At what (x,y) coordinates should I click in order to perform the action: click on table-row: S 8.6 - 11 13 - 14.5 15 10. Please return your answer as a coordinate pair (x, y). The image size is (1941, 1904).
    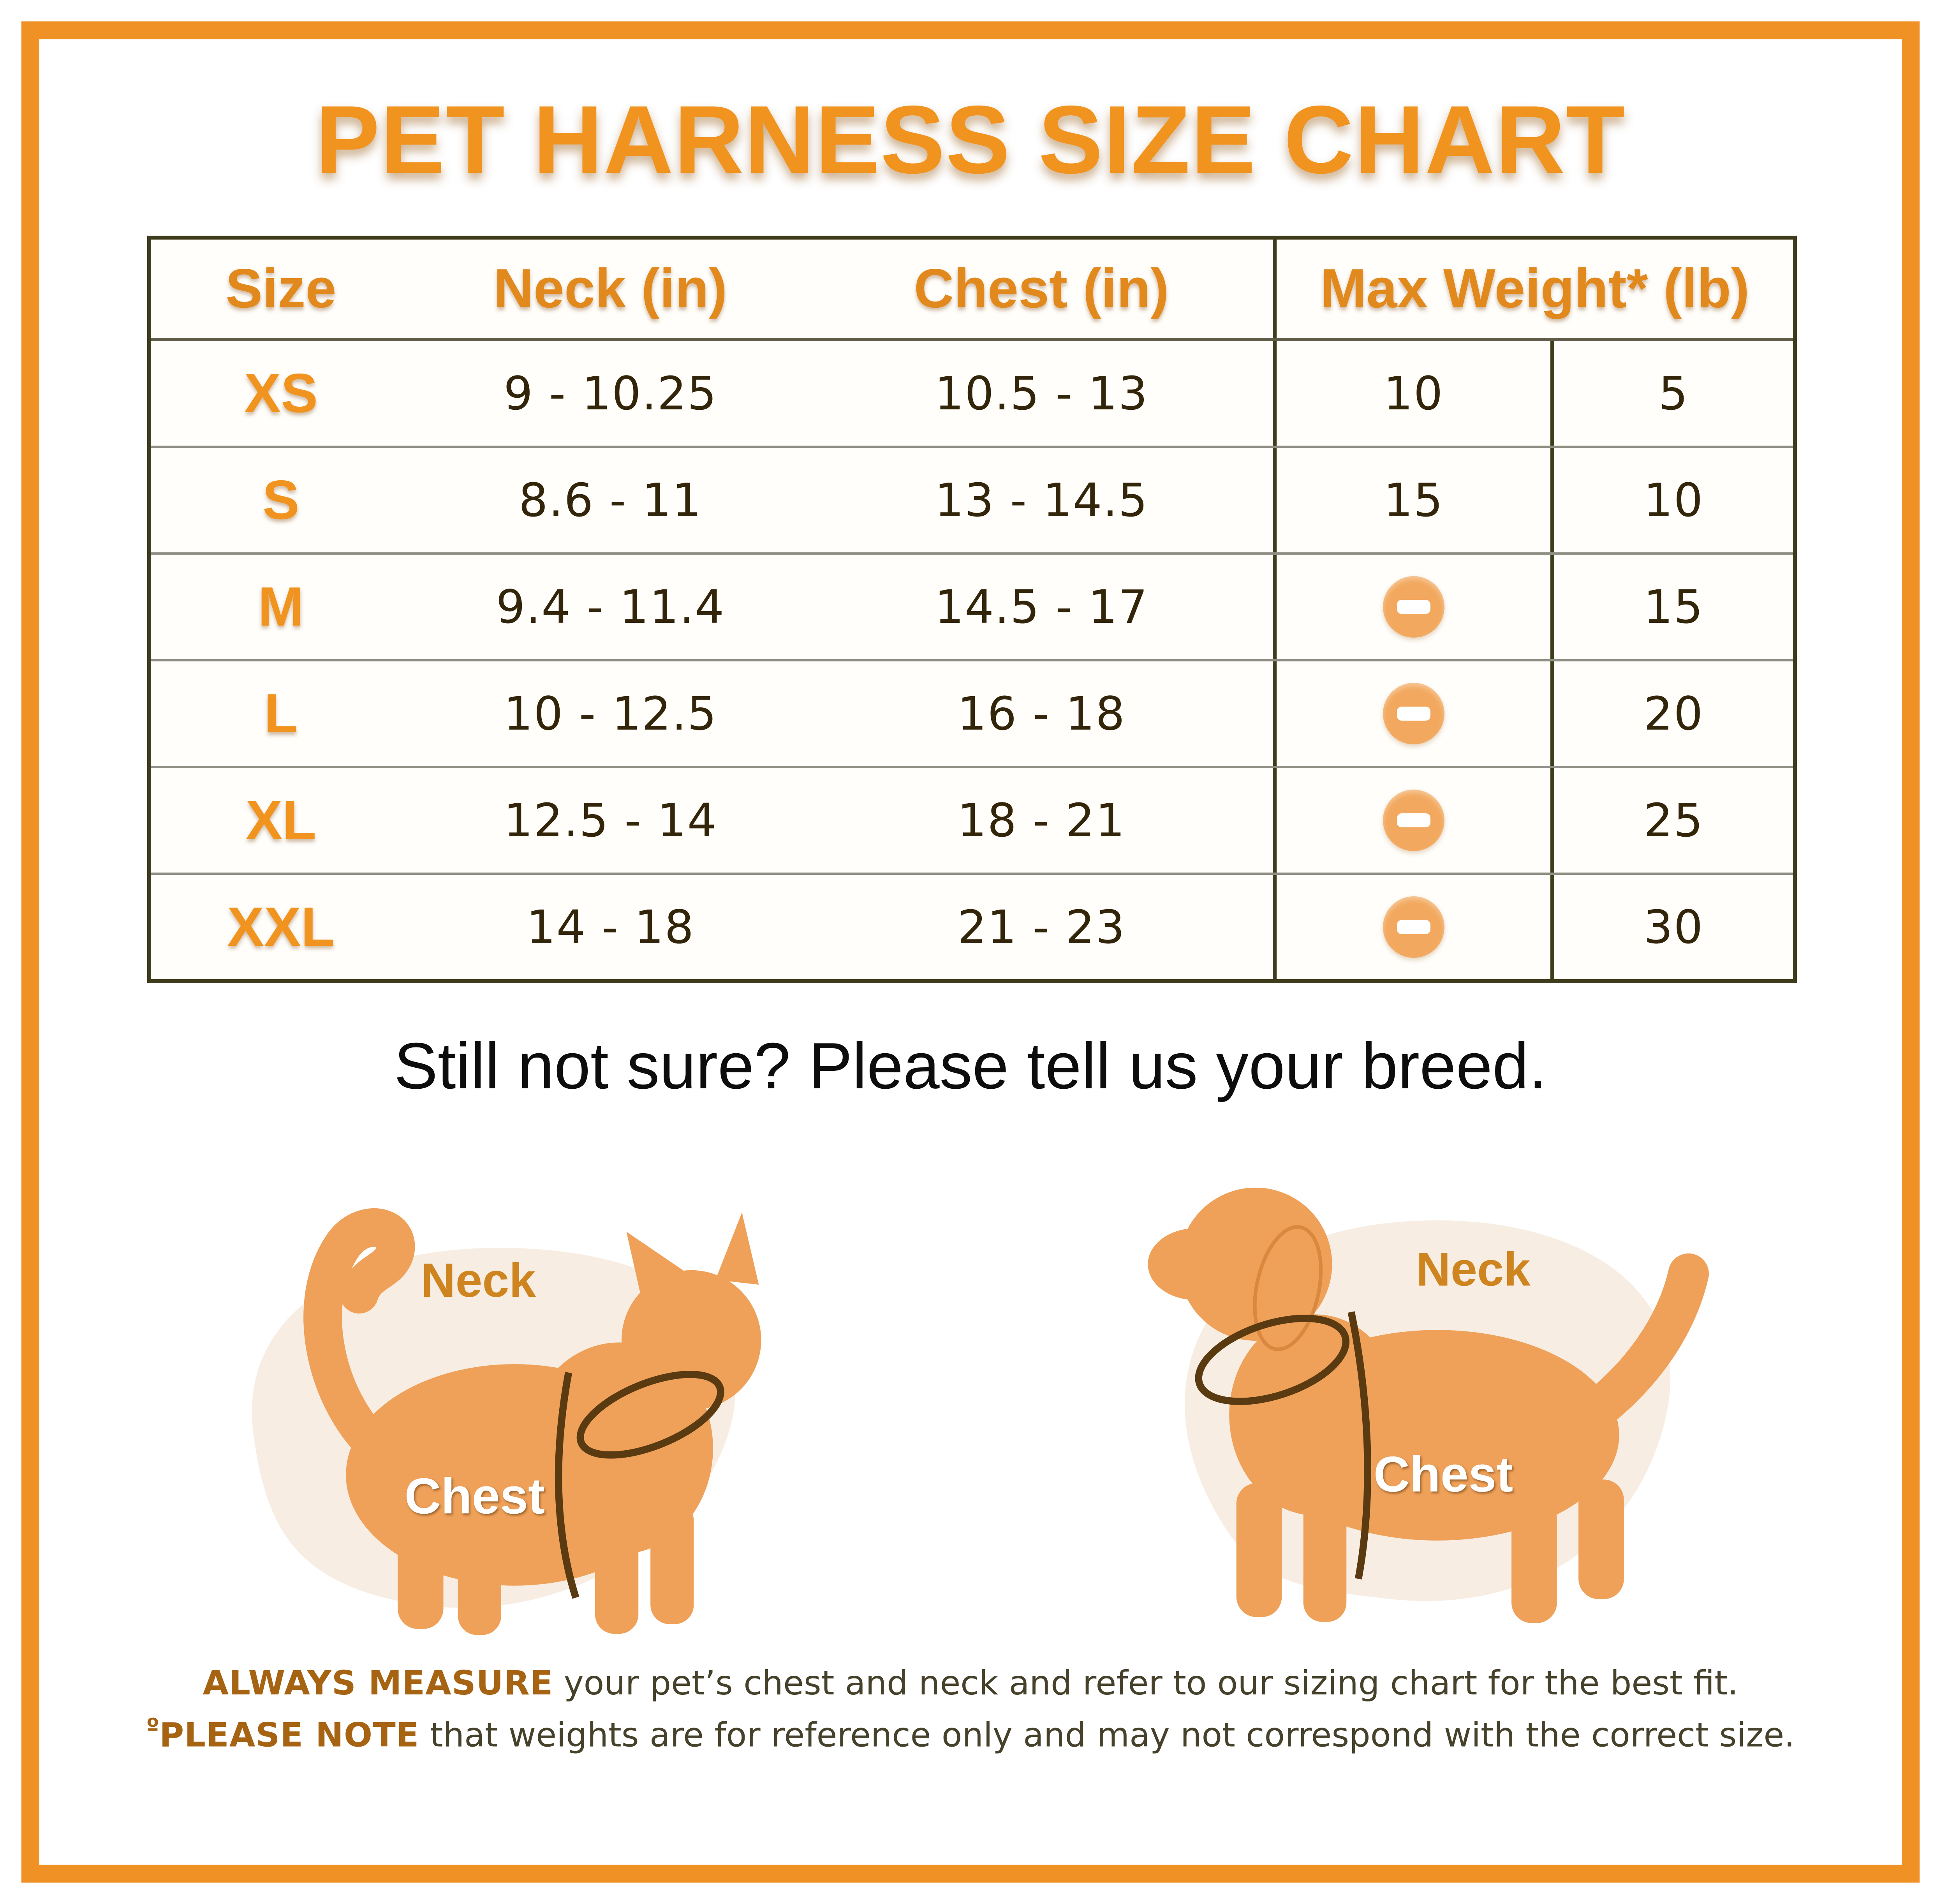
    Looking at the image, I should click on (972, 501).